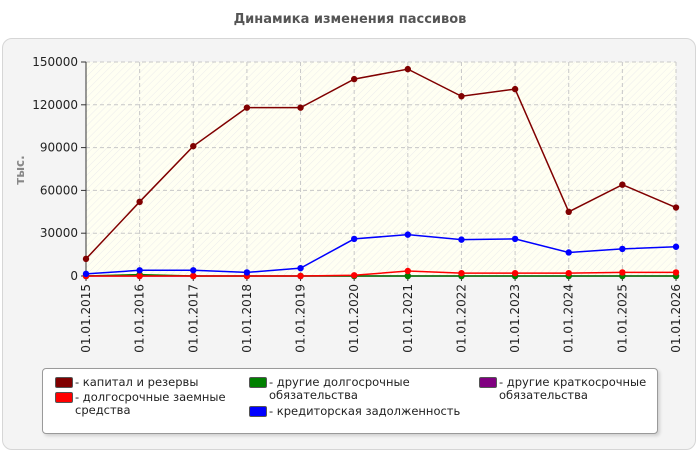 The height and width of the screenshot is (450, 700). I want to click on x-tick-label: 01.01.2024, so click(569, 318).